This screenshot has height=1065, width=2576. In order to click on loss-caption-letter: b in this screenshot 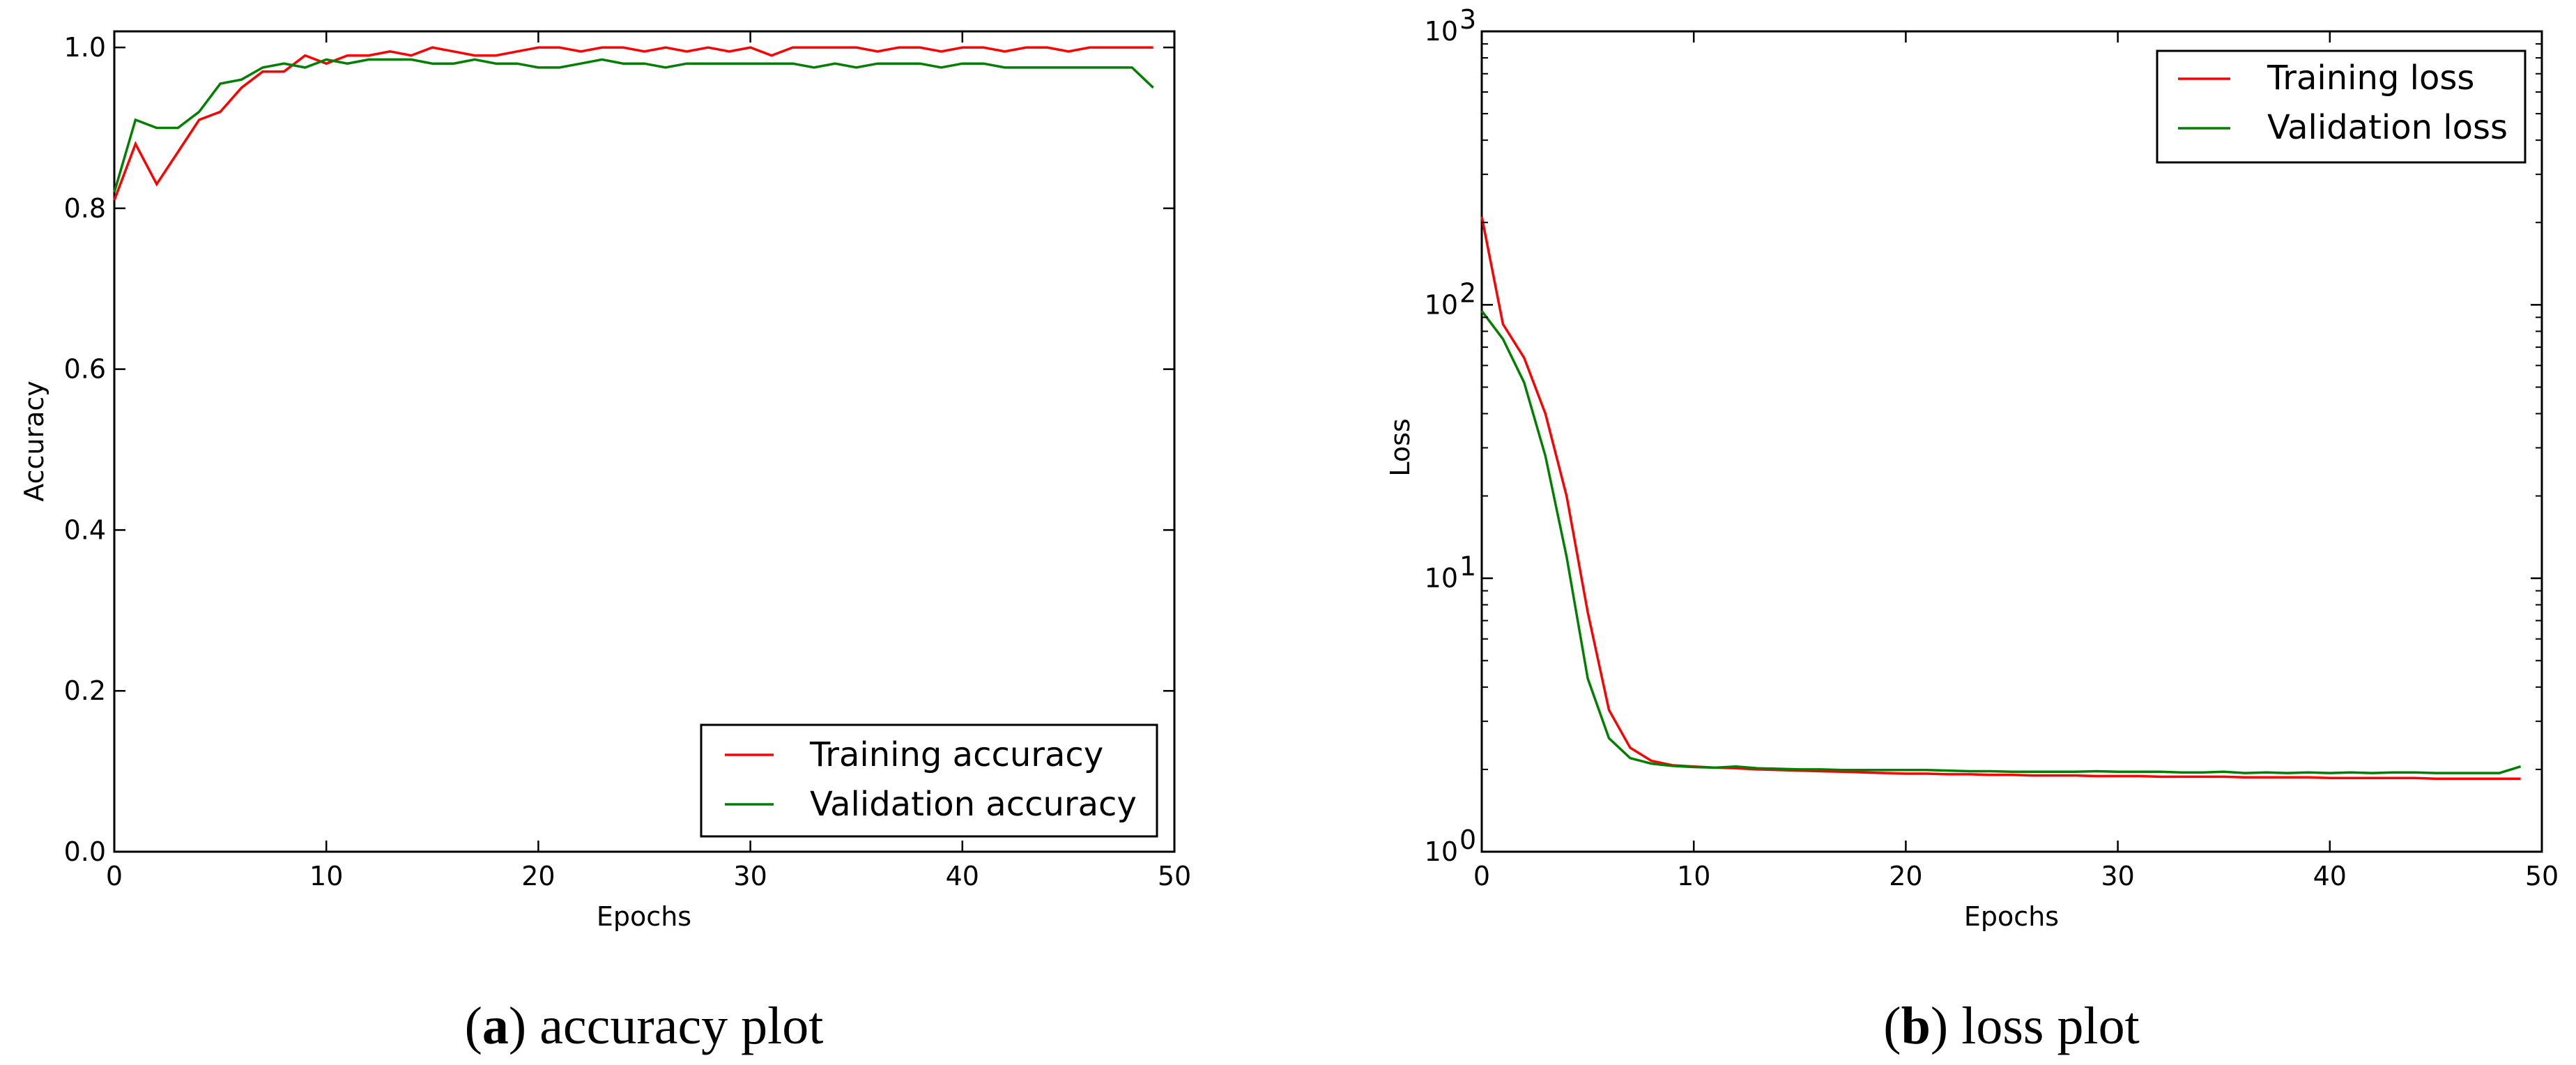, I will do `click(1916, 1026)`.